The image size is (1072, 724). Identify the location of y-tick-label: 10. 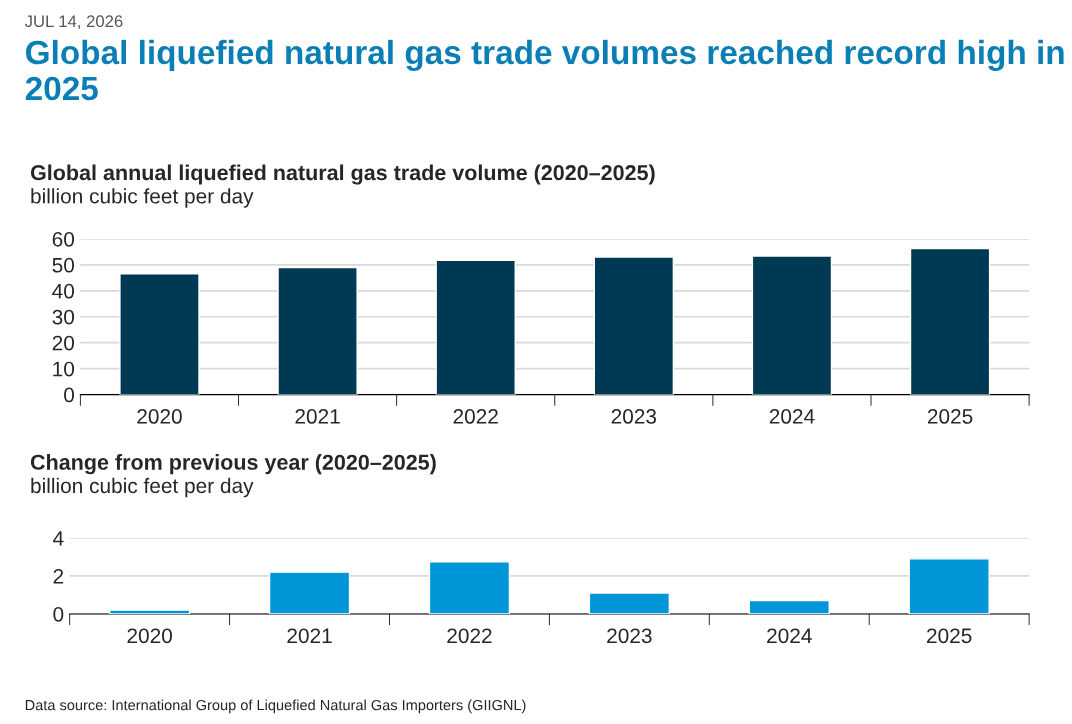
(64, 369).